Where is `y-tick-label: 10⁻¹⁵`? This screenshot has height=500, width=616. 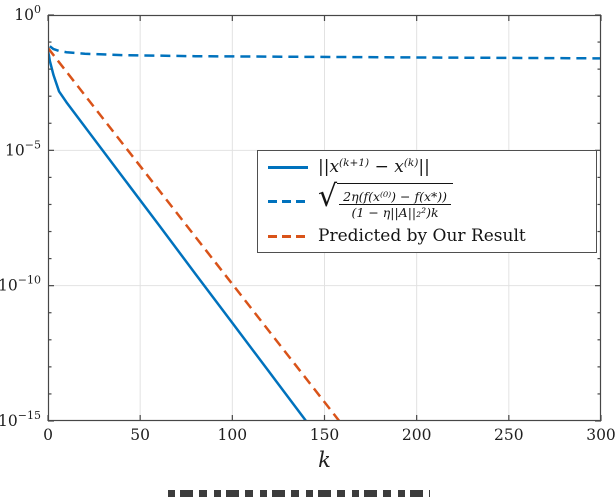 y-tick-label: 10⁻¹⁵ is located at coordinates (20, 419).